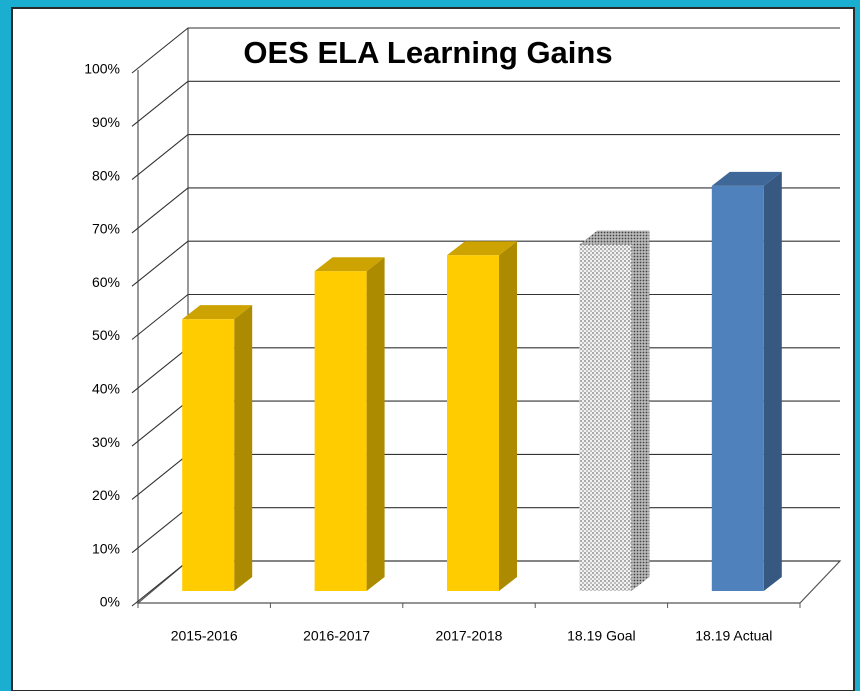  I want to click on y-tick-label: 70%, so click(106, 229).